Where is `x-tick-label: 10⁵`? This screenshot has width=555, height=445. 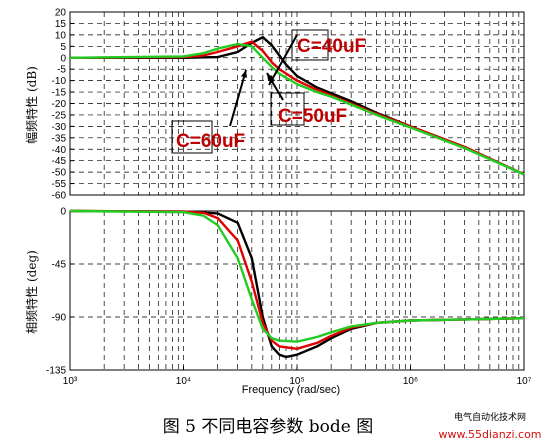 x-tick-label: 10⁵ is located at coordinates (296, 381).